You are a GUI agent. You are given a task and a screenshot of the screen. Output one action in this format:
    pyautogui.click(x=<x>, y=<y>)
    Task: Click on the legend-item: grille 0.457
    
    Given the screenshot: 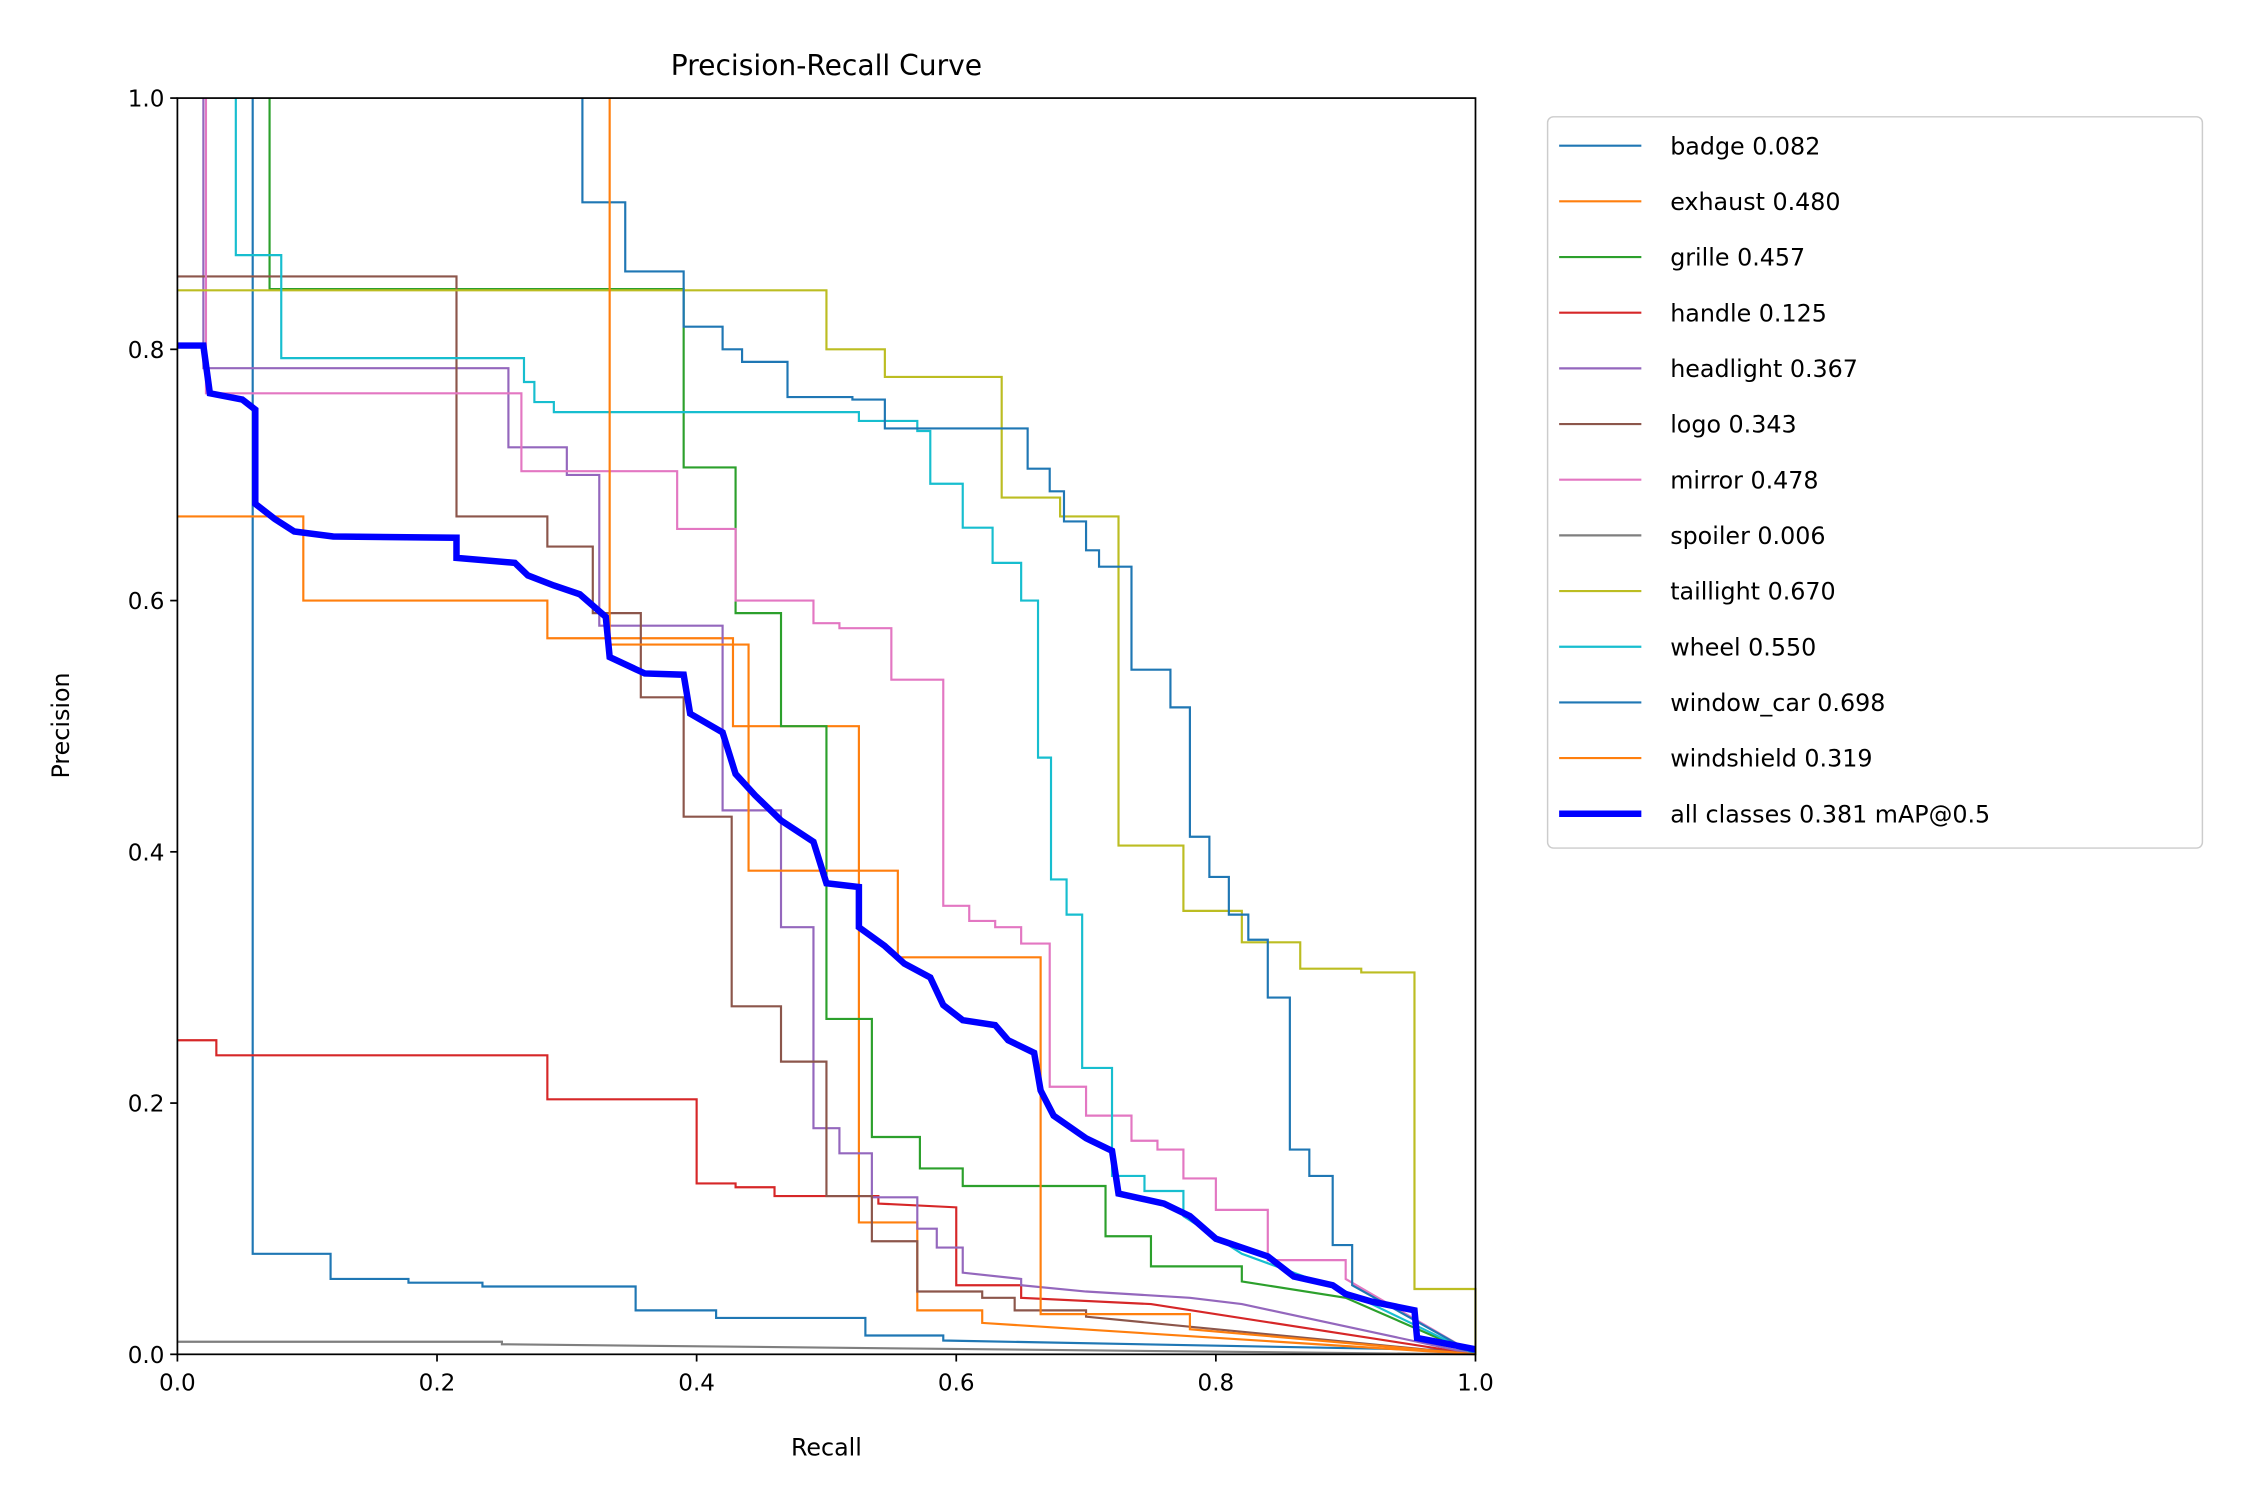 What is the action you would take?
    pyautogui.click(x=1682, y=258)
    